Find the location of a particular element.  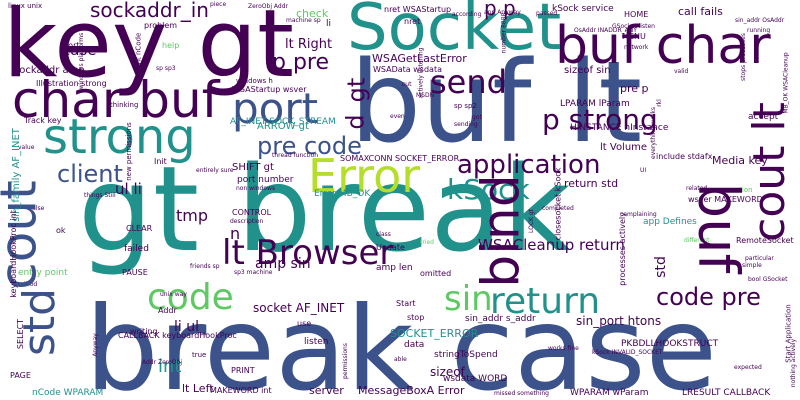

cloud-word: SOCKET_ERROR is located at coordinates (434, 333).